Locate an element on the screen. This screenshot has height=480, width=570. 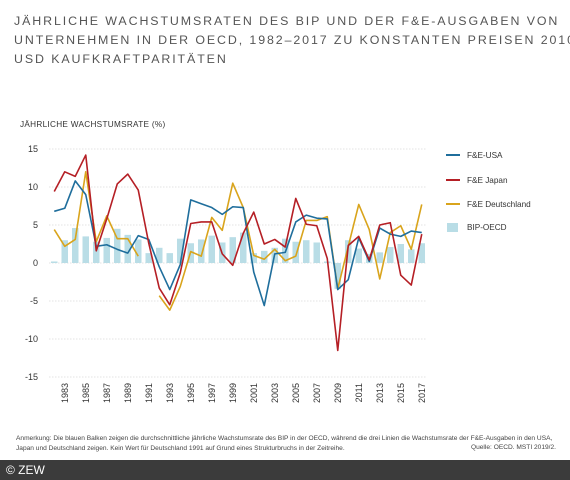
title-line: USD KAUFKRAFTPARITÄTEN is located at coordinates (121, 59).